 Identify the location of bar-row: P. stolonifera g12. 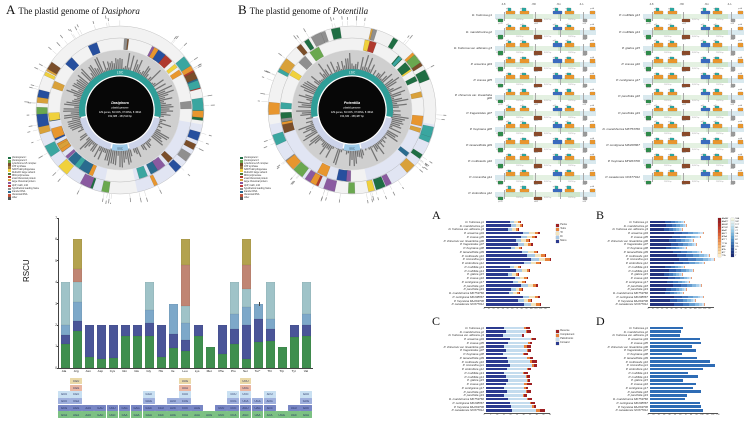
(653, 263).